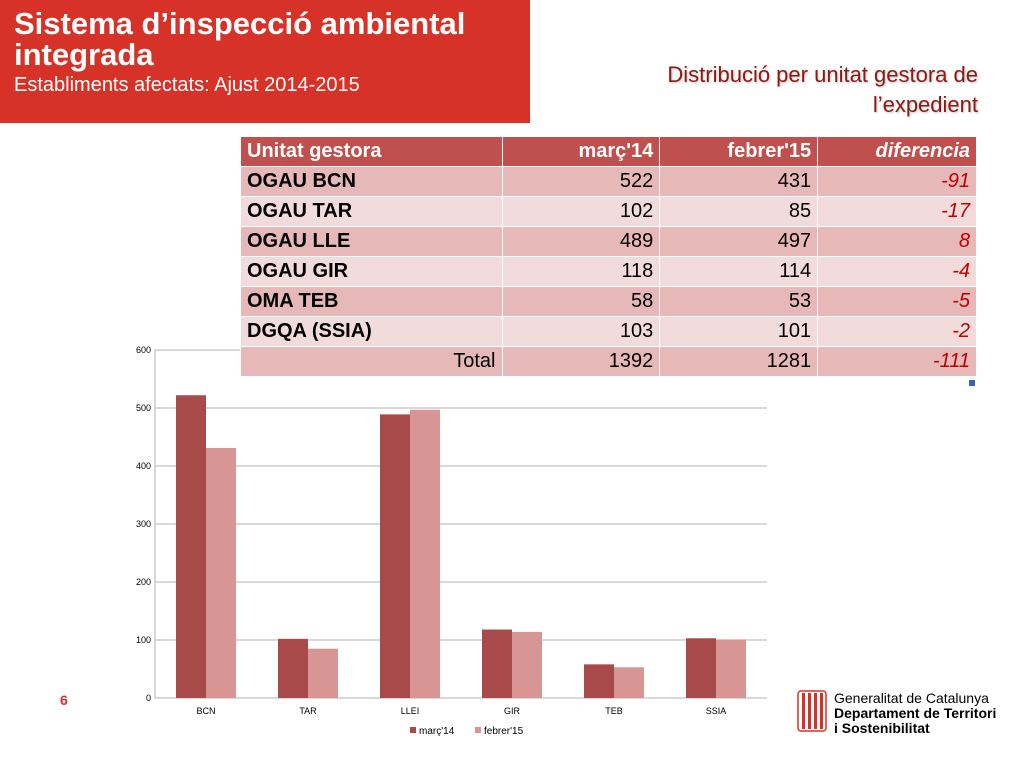  I want to click on bar-marc14-bcn, so click(191, 546).